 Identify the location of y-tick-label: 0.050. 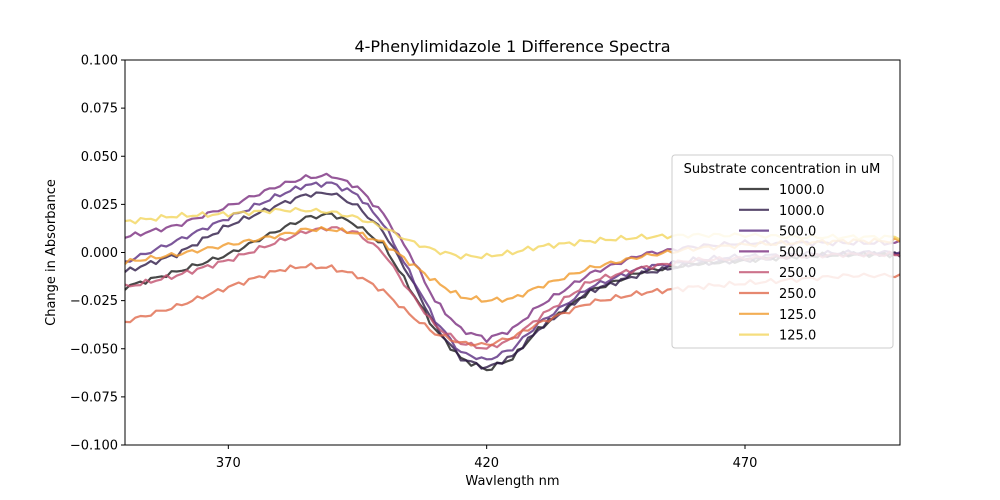
(99, 157).